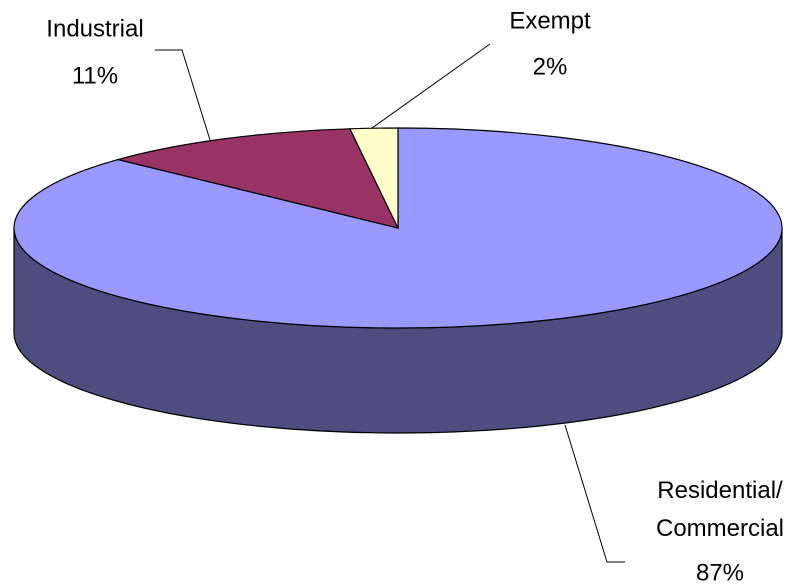 Image resolution: width=805 pixels, height=588 pixels. I want to click on value-label: 11%, so click(95, 75).